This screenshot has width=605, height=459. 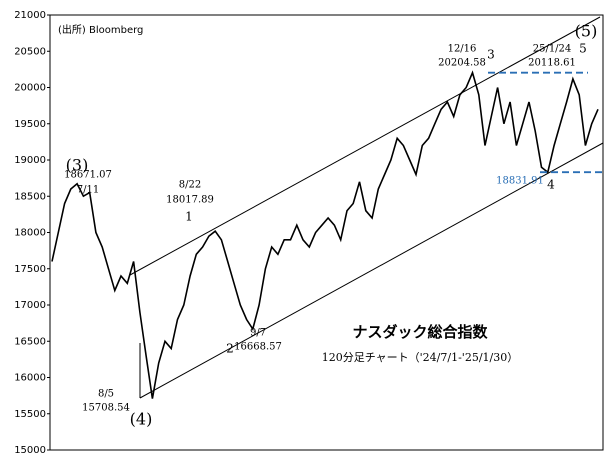 I want to click on chart-subtitle: 120分足チャート（'24/7/1-'25/1/30）, so click(x=420, y=357).